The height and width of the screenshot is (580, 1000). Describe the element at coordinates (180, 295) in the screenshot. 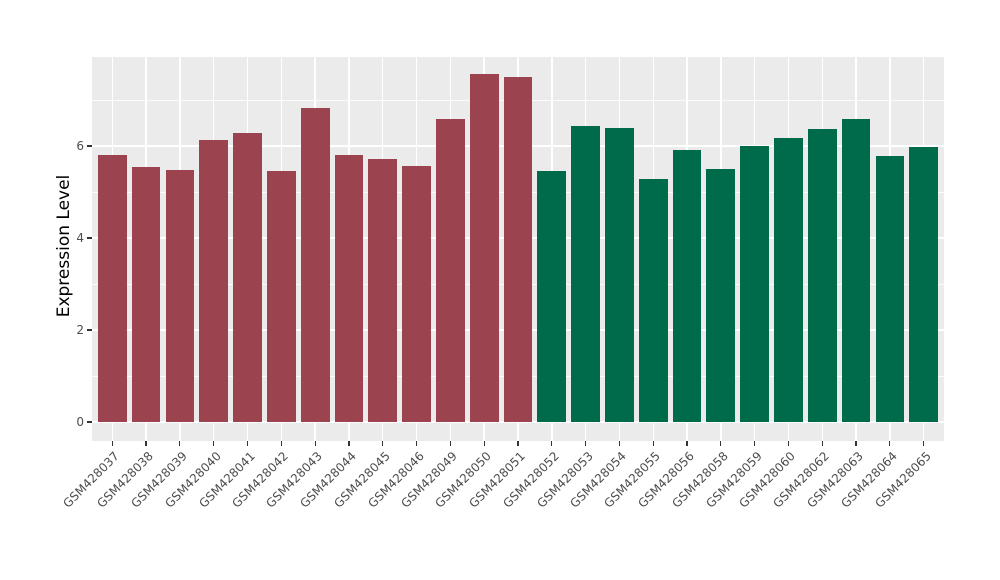

I see `bar-GSM428039` at that location.